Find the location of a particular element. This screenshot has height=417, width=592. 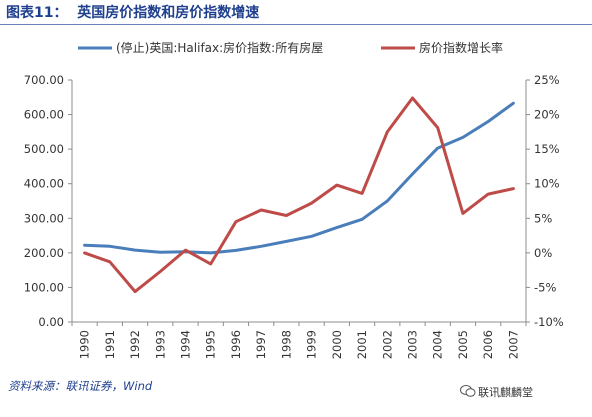

y-right-tick-label: 5% is located at coordinates (543, 218).